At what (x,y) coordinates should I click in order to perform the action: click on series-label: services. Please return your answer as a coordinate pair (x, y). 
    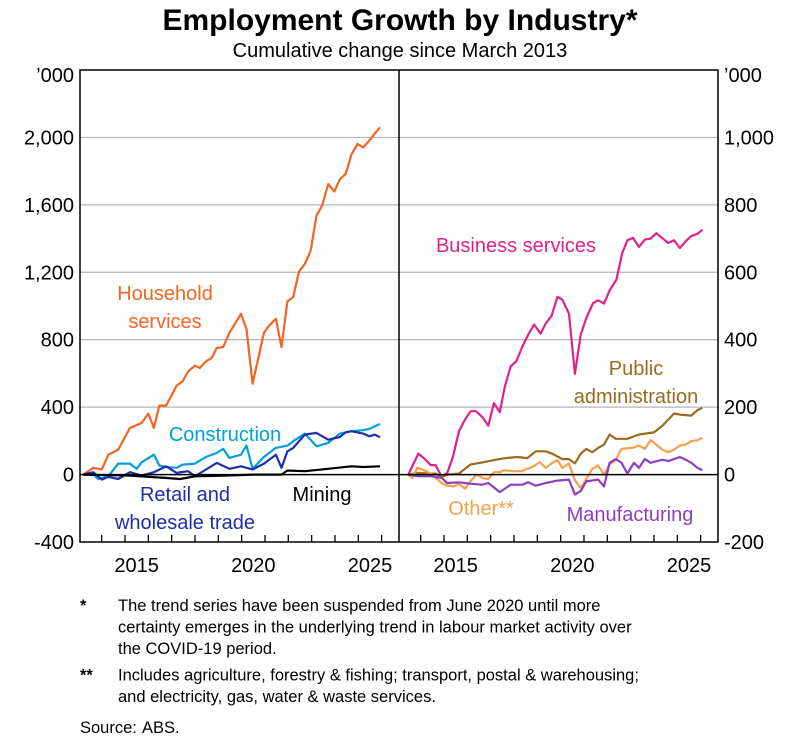
    Looking at the image, I should click on (164, 322).